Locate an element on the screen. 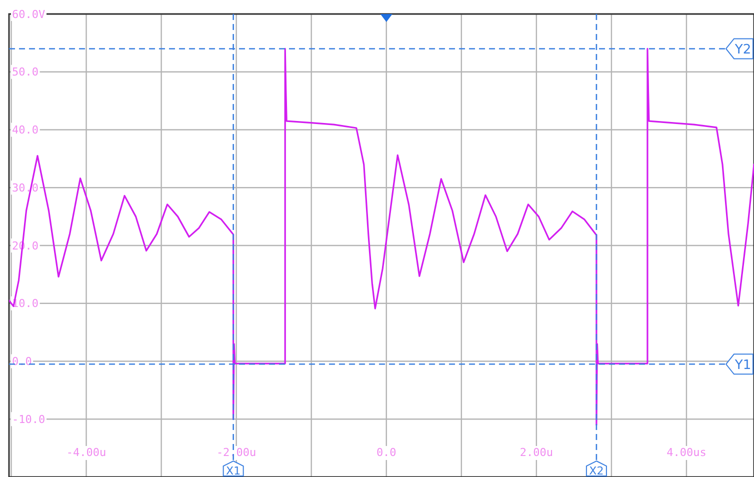  y-tick-label: -10.0 is located at coordinates (29, 419).